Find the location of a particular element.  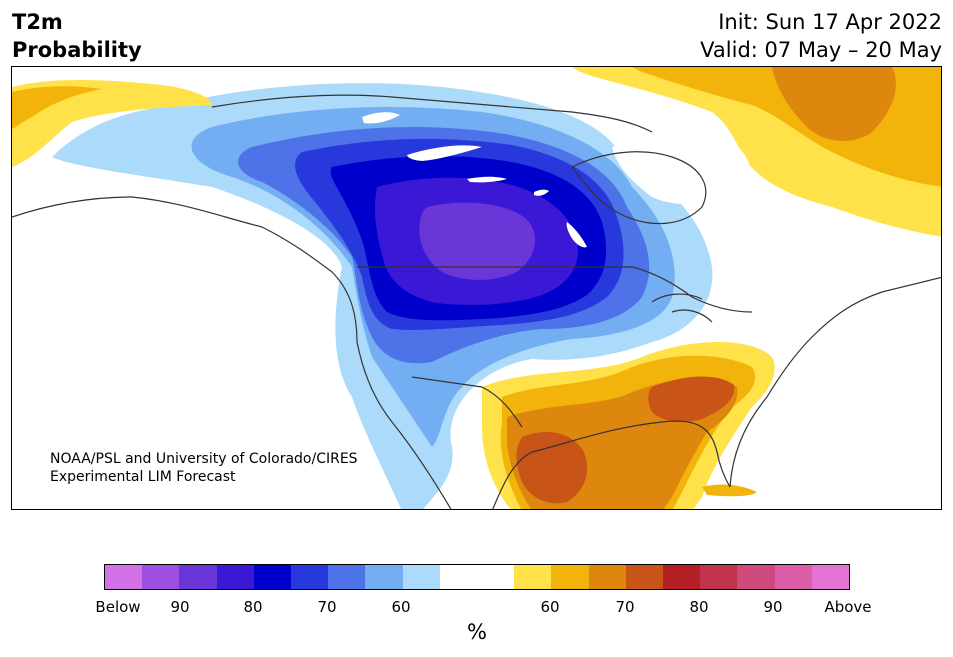

lake-athabasca is located at coordinates (541, 192).